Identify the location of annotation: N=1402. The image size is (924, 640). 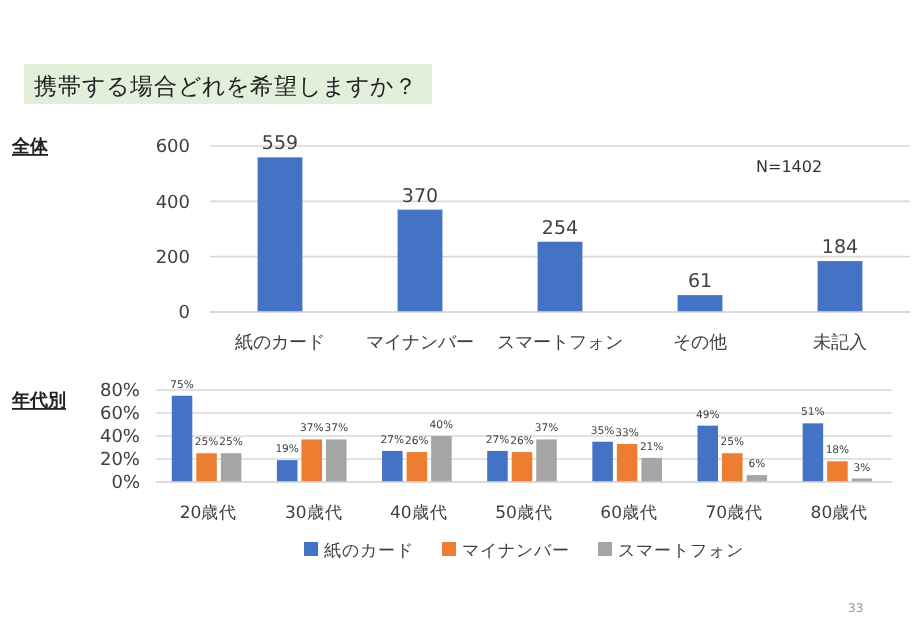
(789, 167).